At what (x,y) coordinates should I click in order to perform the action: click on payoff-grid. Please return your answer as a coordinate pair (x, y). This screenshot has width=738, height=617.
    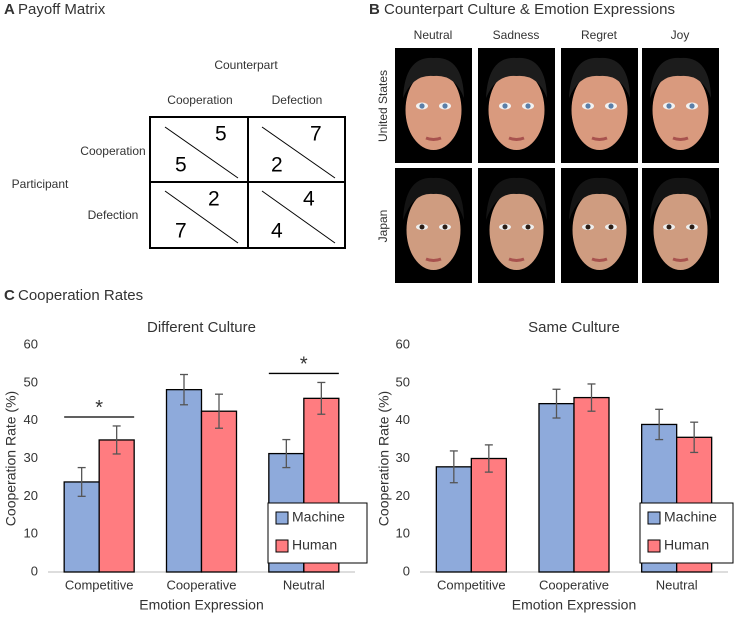
    Looking at the image, I should click on (247, 182).